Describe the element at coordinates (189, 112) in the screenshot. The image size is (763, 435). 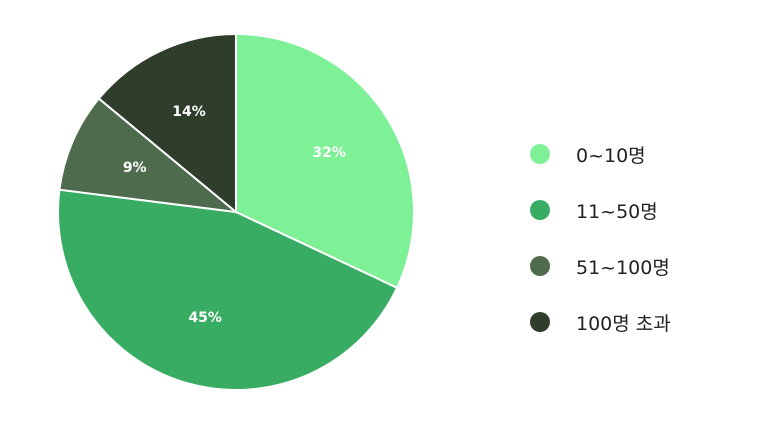
I see `pie-slice-label-3: 14%` at that location.